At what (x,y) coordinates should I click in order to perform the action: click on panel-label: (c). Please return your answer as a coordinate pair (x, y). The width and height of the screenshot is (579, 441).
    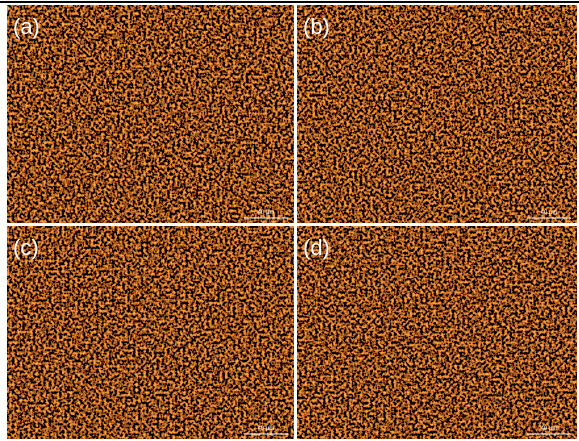
    Looking at the image, I should click on (26, 247).